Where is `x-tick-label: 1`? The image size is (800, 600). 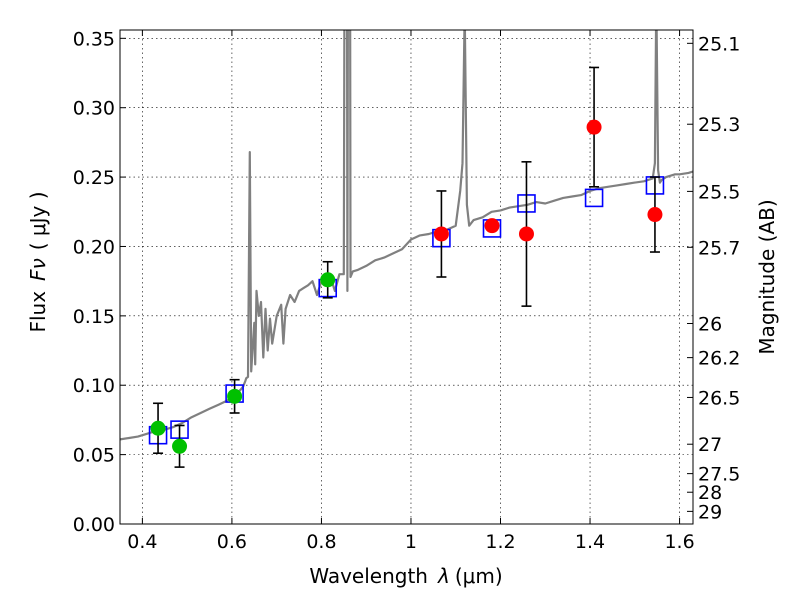 x-tick-label: 1 is located at coordinates (411, 542).